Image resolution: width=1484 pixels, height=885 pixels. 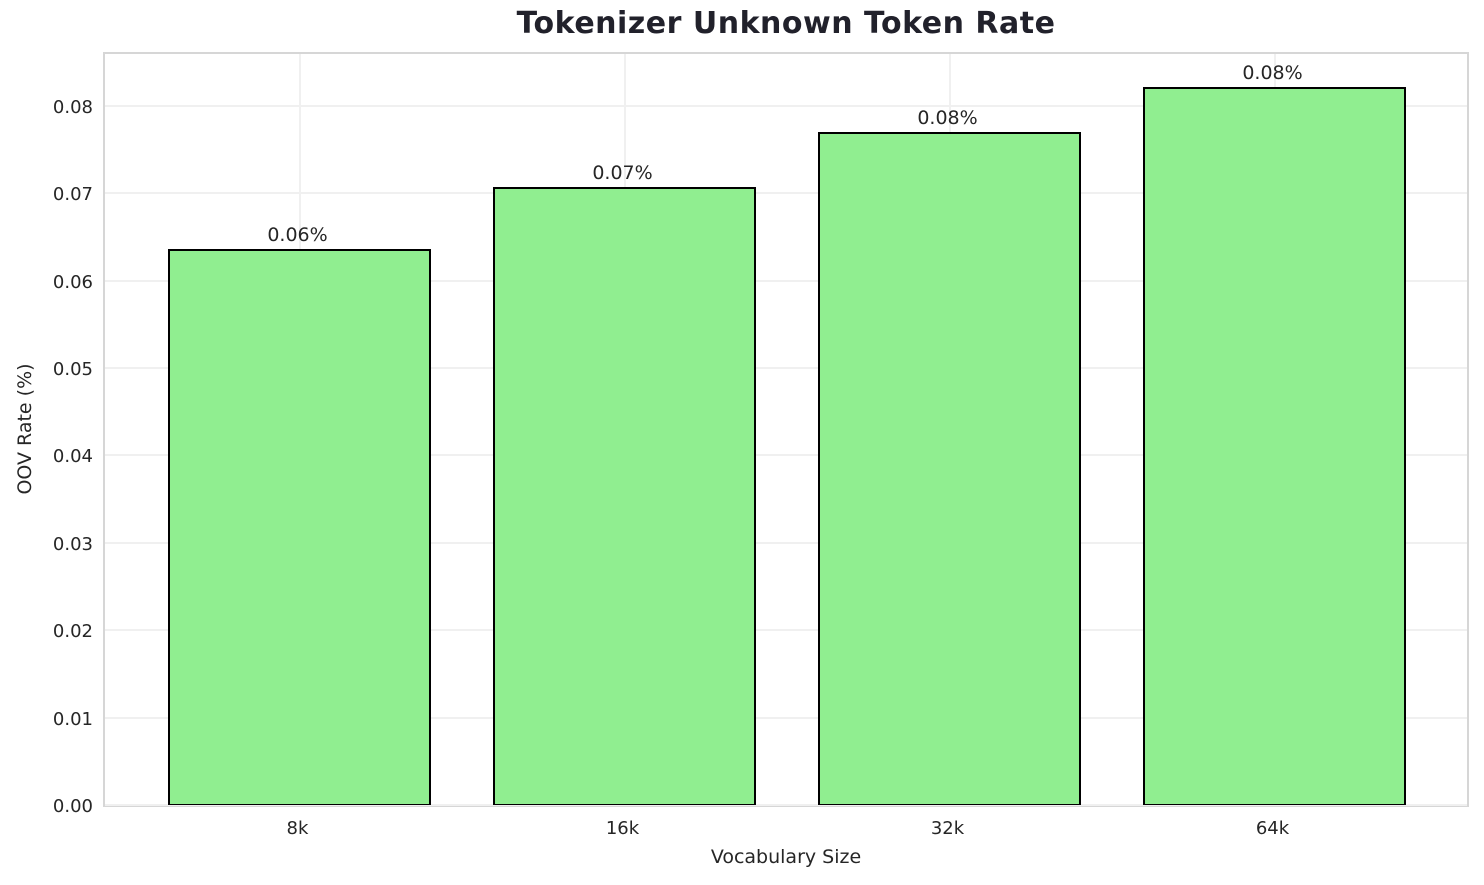 I want to click on x-tick-label: 16k, so click(x=622, y=828).